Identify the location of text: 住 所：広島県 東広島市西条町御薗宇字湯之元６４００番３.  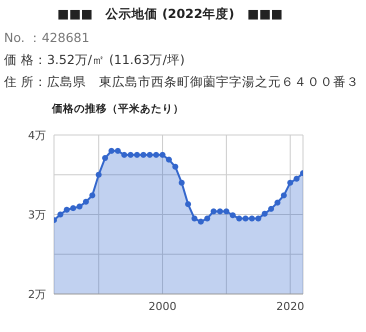
(181, 82).